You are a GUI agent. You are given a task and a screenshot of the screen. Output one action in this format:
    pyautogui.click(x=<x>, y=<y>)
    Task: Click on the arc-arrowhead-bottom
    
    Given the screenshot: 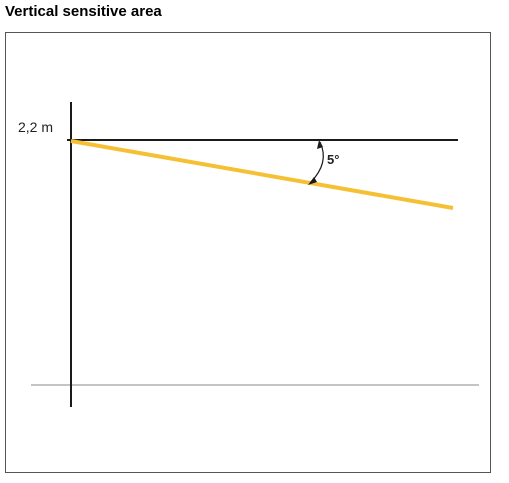 What is the action you would take?
    pyautogui.click(x=312, y=181)
    